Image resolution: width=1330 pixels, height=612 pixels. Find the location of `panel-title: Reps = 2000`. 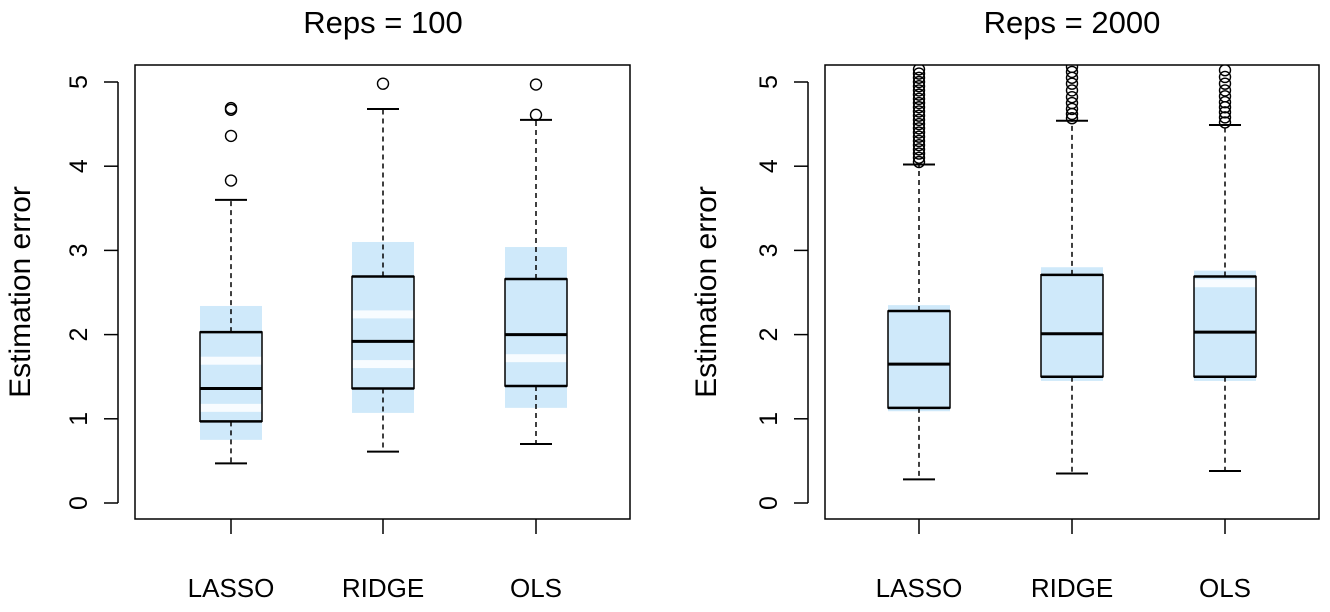

panel-title: Reps = 2000 is located at coordinates (1072, 22).